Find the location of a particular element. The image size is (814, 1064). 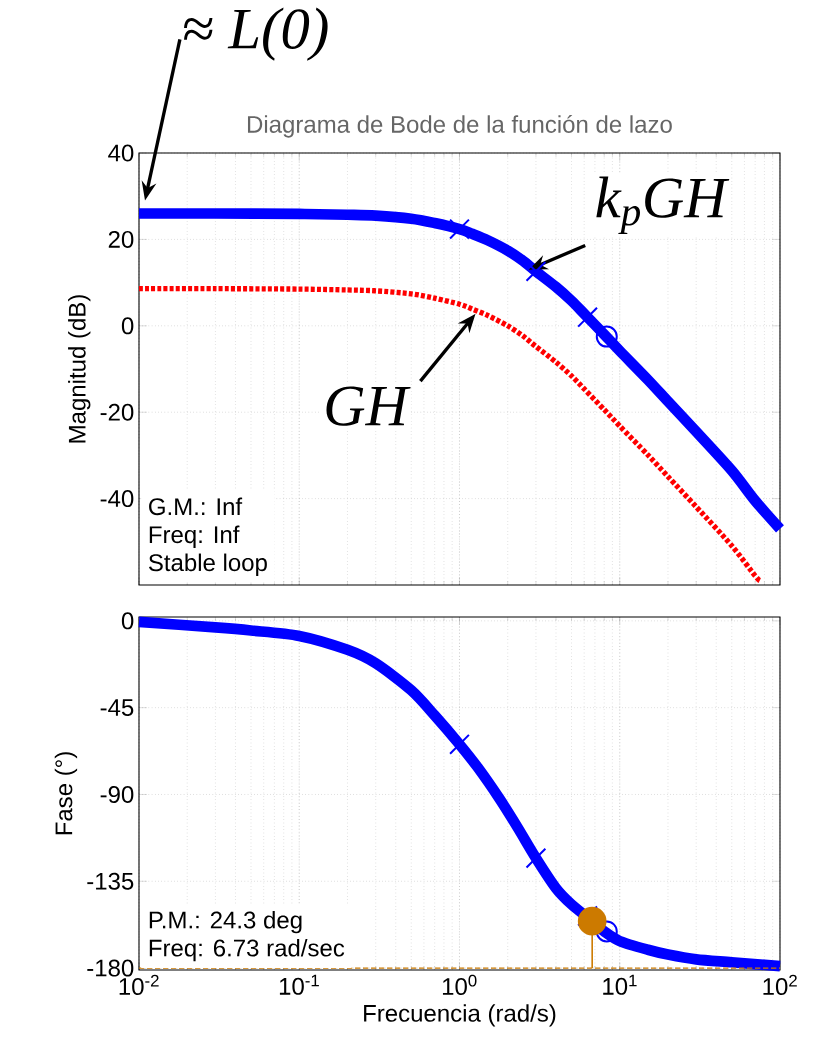

y-tick-label: -135 is located at coordinates (110, 881).